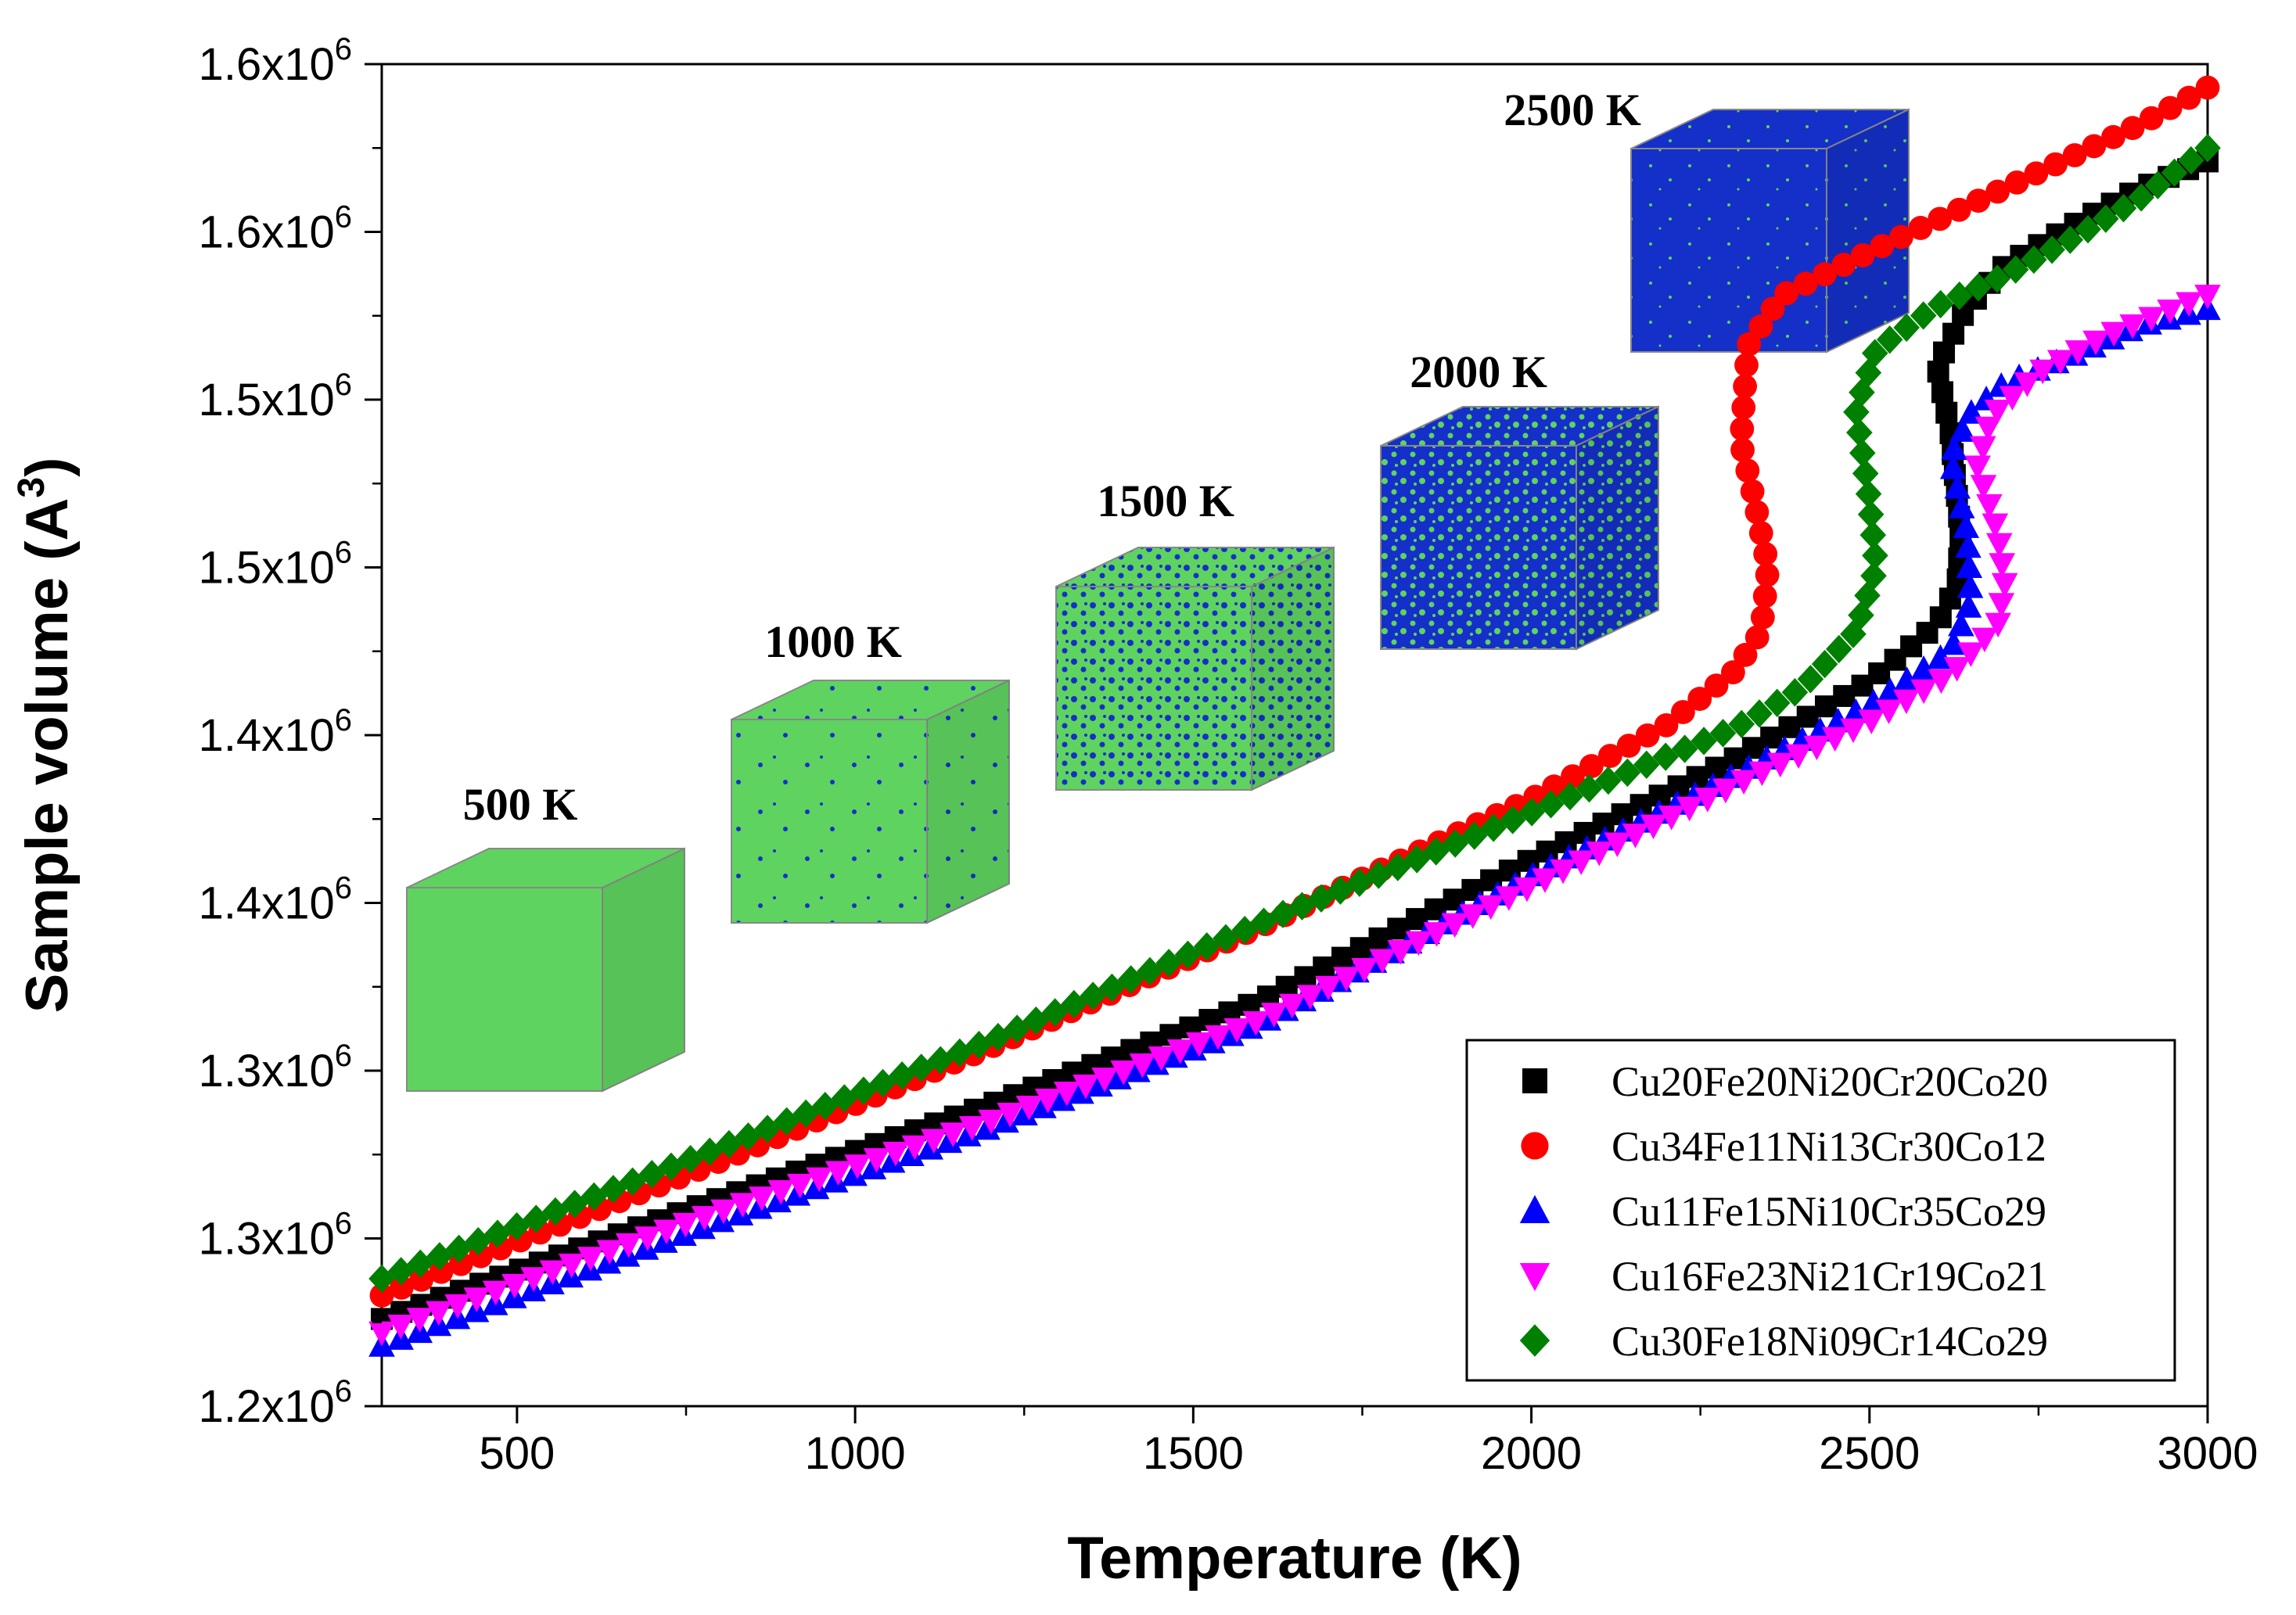 This screenshot has width=2296, height=1615. What do you see at coordinates (276, 396) in the screenshot?
I see `y-tick-label-6: 1.5x10⁶` at bounding box center [276, 396].